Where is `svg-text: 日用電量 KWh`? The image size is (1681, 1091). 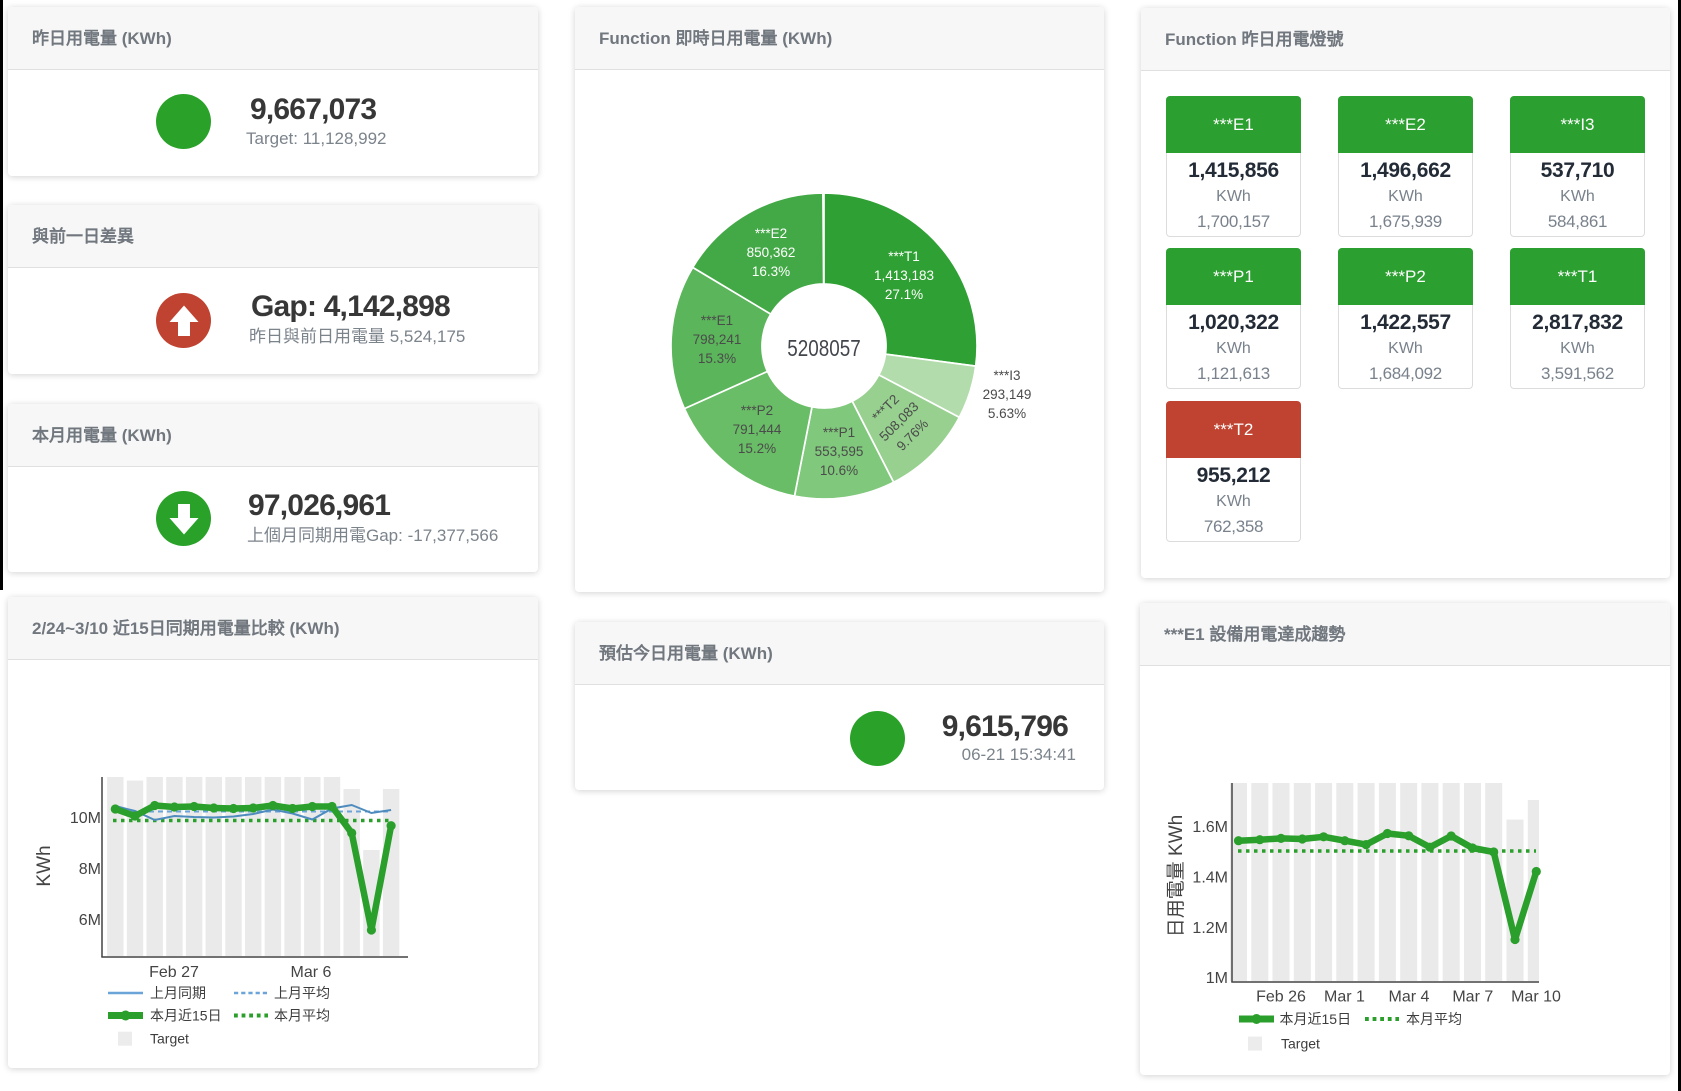 svg-text: 日用電量 KWh is located at coordinates (1176, 876).